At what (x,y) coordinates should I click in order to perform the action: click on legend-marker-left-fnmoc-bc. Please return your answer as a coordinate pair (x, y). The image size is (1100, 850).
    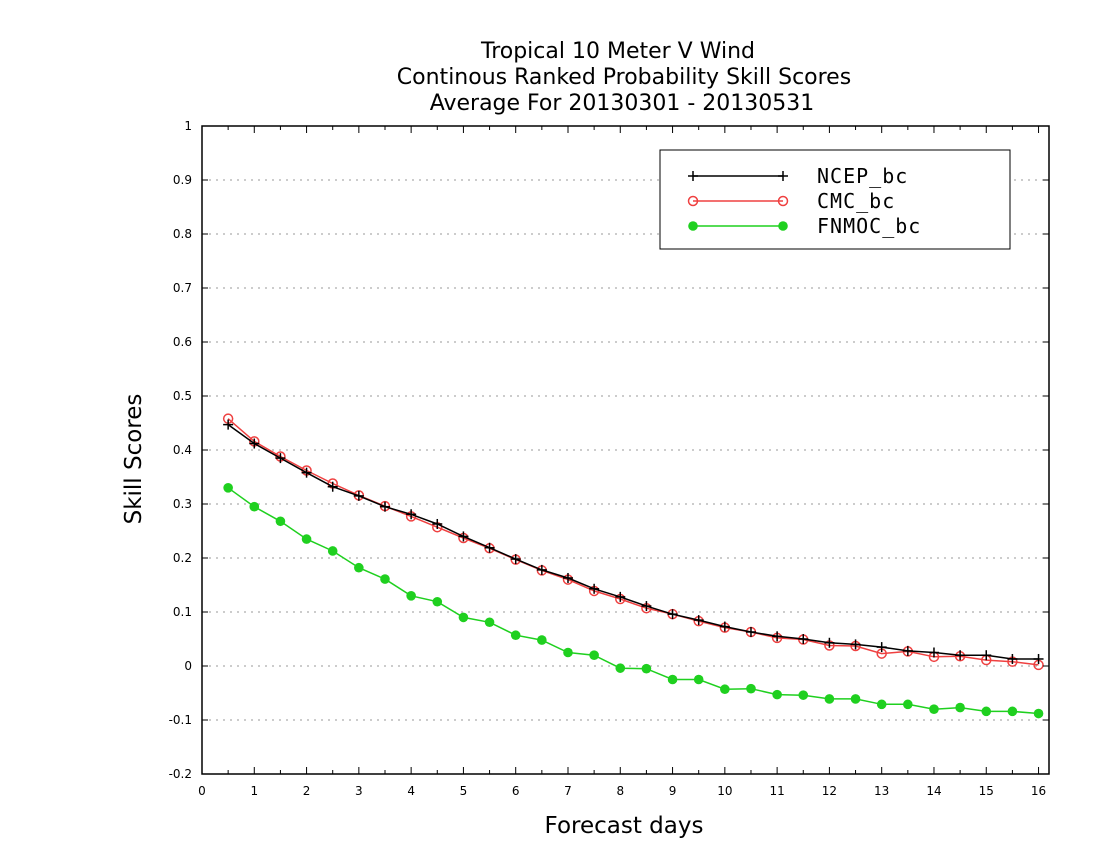
    Looking at the image, I should click on (693, 226).